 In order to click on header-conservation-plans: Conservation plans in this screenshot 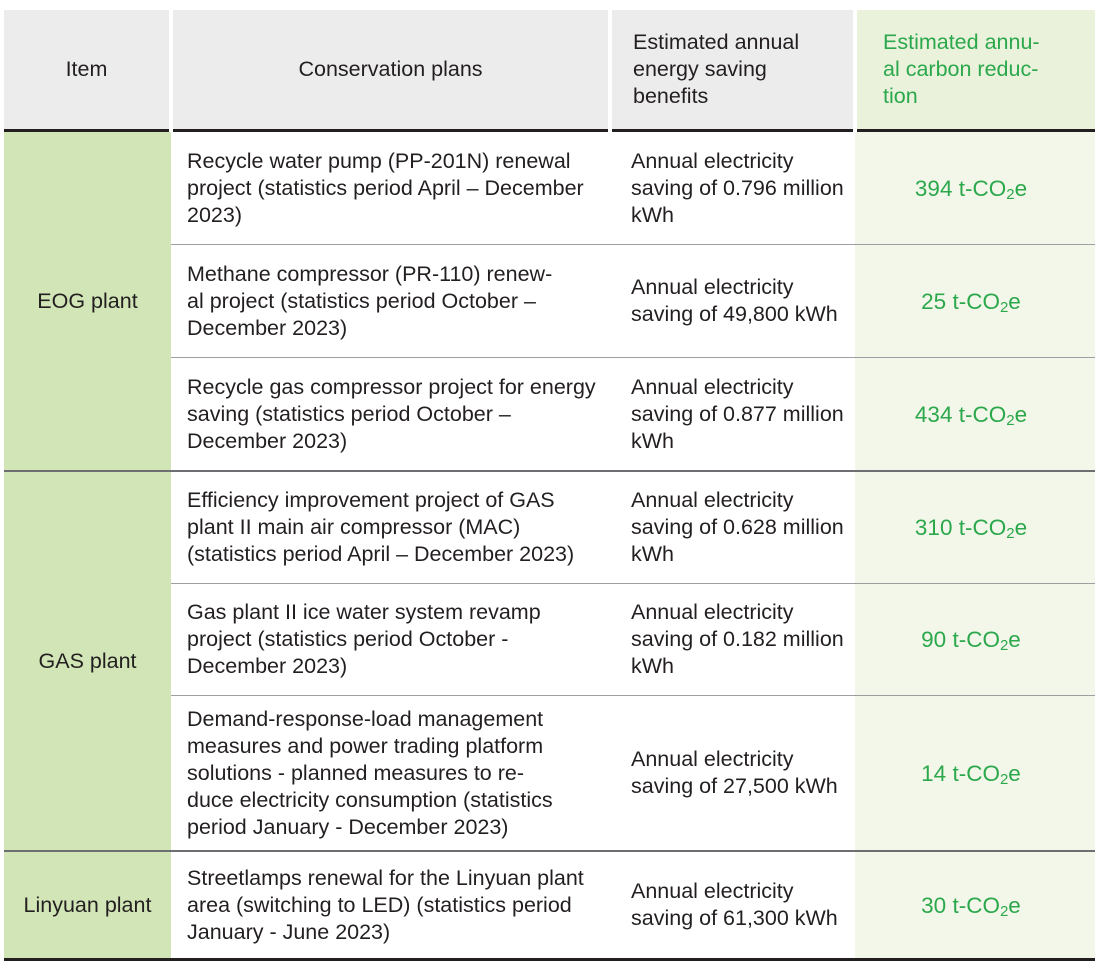, I will do `click(389, 71)`.